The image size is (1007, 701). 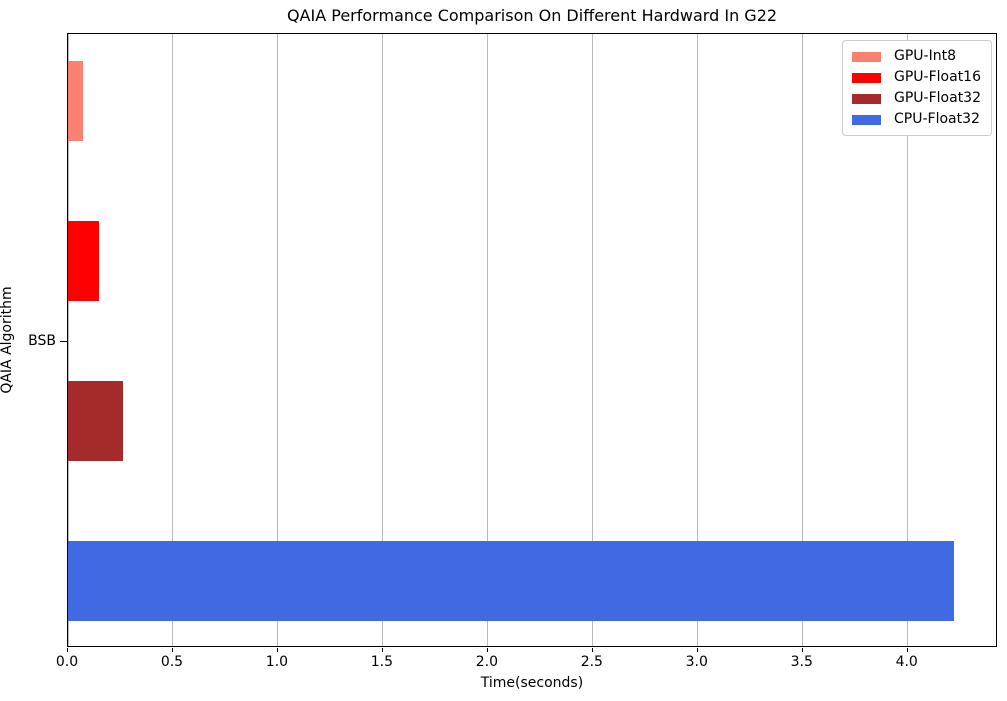 What do you see at coordinates (801, 662) in the screenshot?
I see `x-tick-label: 3.5` at bounding box center [801, 662].